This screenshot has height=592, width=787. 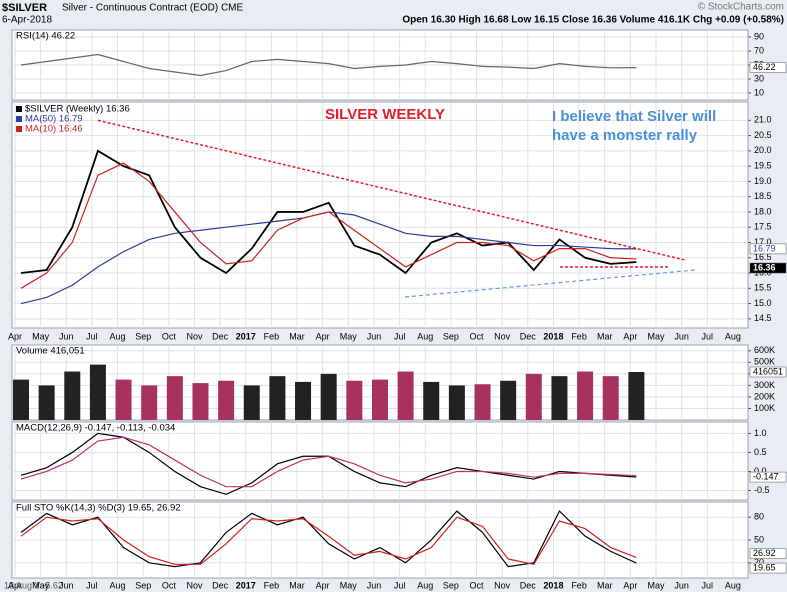 What do you see at coordinates (763, 257) in the screenshot?
I see `y-tick-label: 16.5` at bounding box center [763, 257].